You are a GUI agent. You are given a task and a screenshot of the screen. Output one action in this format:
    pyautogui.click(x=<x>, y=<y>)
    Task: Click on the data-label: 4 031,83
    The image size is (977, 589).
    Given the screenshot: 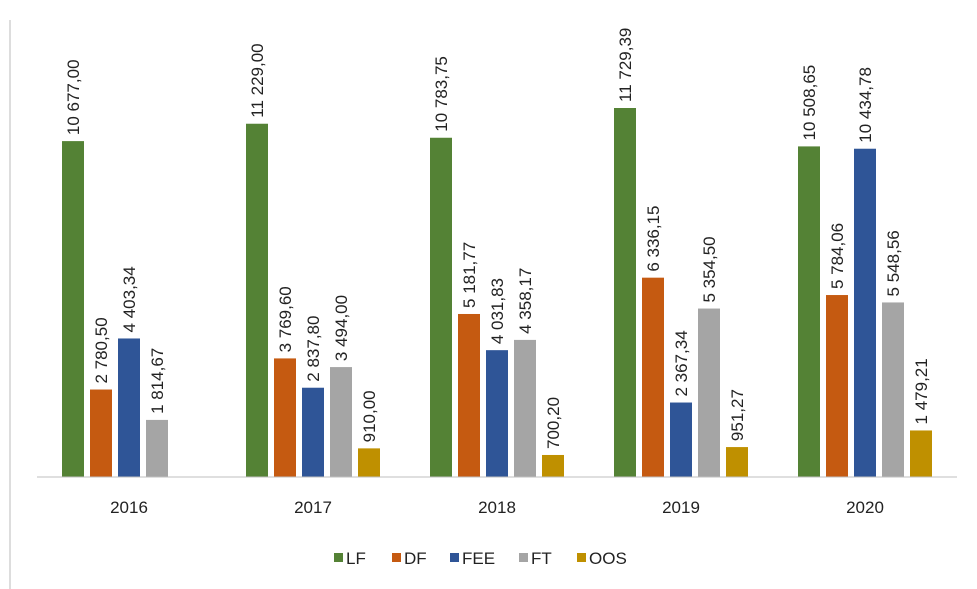 What is the action you would take?
    pyautogui.click(x=497, y=311)
    